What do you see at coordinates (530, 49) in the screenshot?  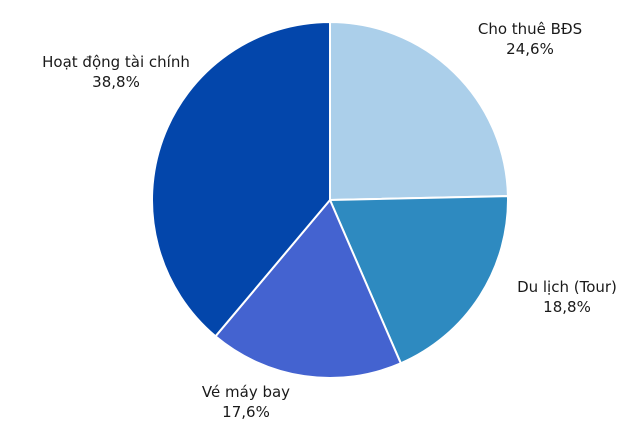 I see `slice-value-label: 24,6%` at bounding box center [530, 49].